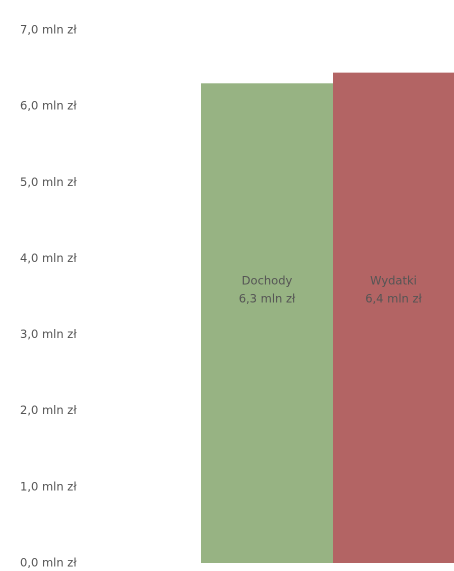 The image size is (454, 571). What do you see at coordinates (48, 410) in the screenshot?
I see `y-tick-label: 2,0 mln zł` at bounding box center [48, 410].